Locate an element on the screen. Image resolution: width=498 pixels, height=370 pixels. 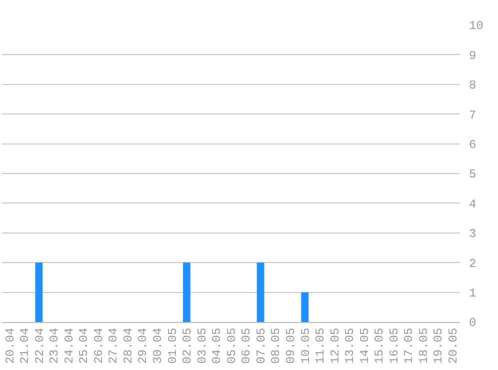
y-tick-label: 2 is located at coordinates (472, 263).